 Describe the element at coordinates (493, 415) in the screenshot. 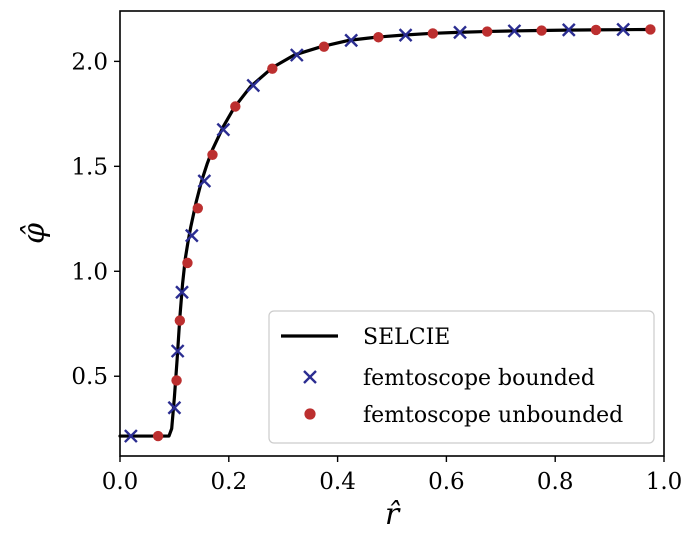

I see `legend-label: femtoscope unbounded` at that location.